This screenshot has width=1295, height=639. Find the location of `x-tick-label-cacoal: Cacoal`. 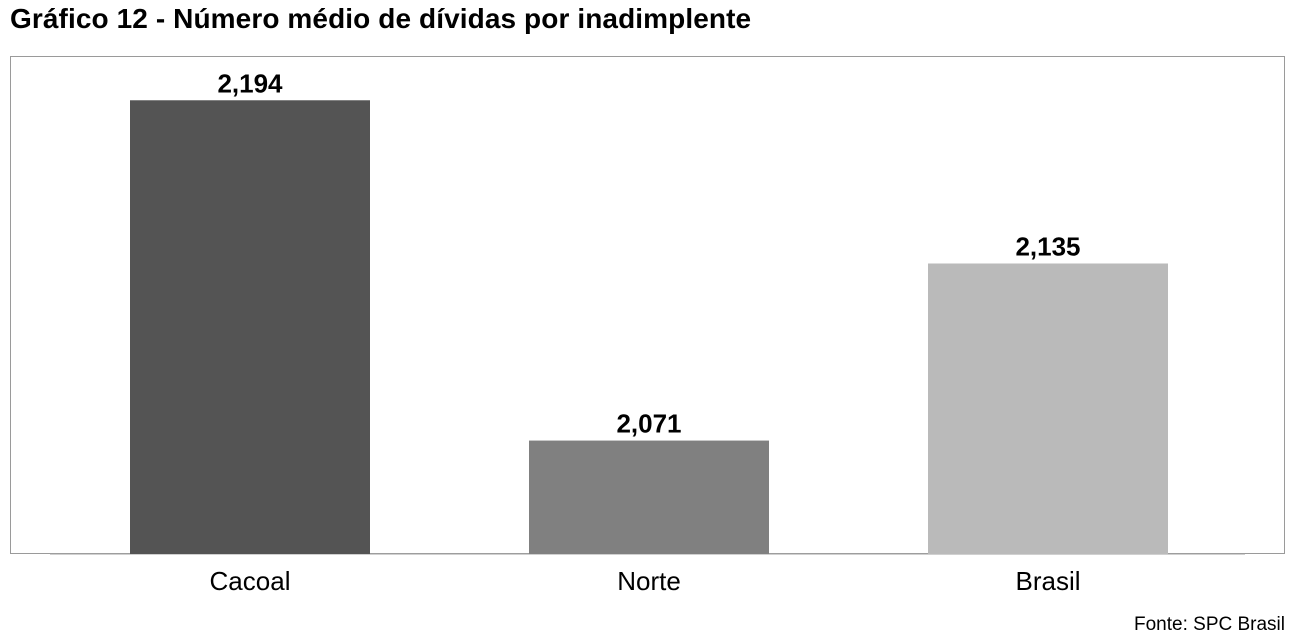

x-tick-label-cacoal: Cacoal is located at coordinates (250, 581).